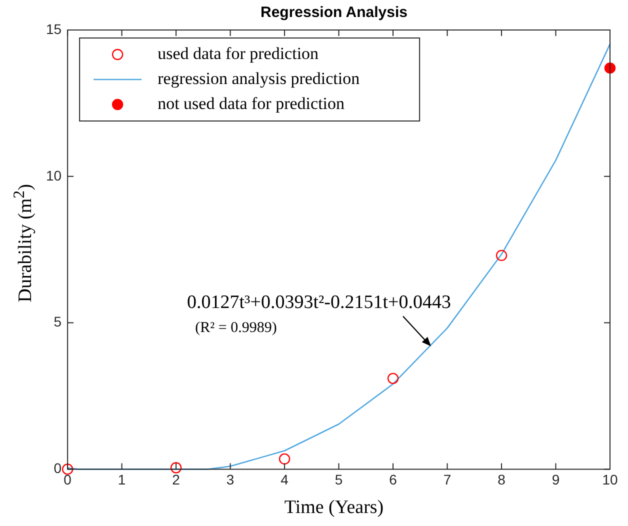 This screenshot has width=628, height=526. I want to click on x-tick-label: 2, so click(176, 479).